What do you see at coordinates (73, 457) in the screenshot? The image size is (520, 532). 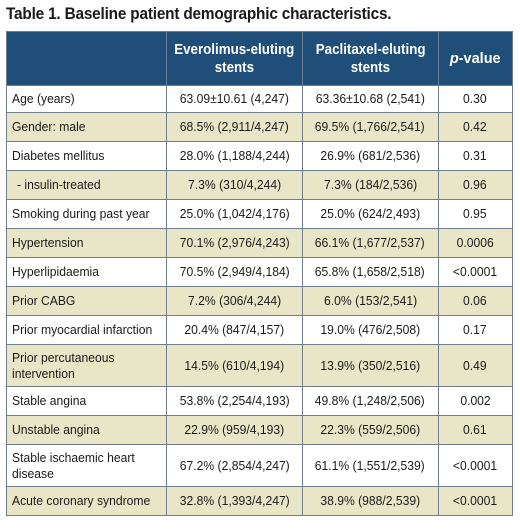 I see `row-label: Stable ischaemic heart` at bounding box center [73, 457].